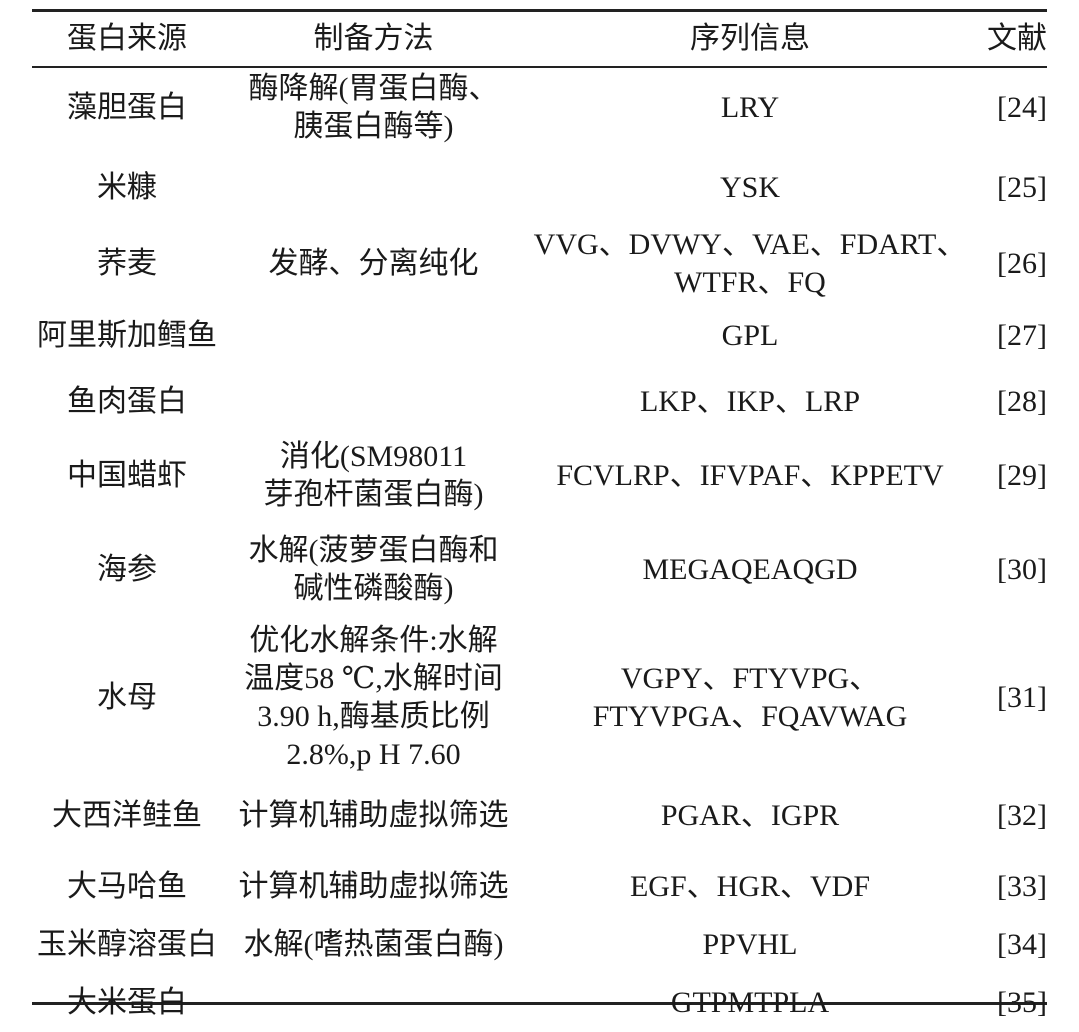 The image size is (1079, 1032). I want to click on cell-method: 水解(嗜热菌蛋白酶), so click(373, 944).